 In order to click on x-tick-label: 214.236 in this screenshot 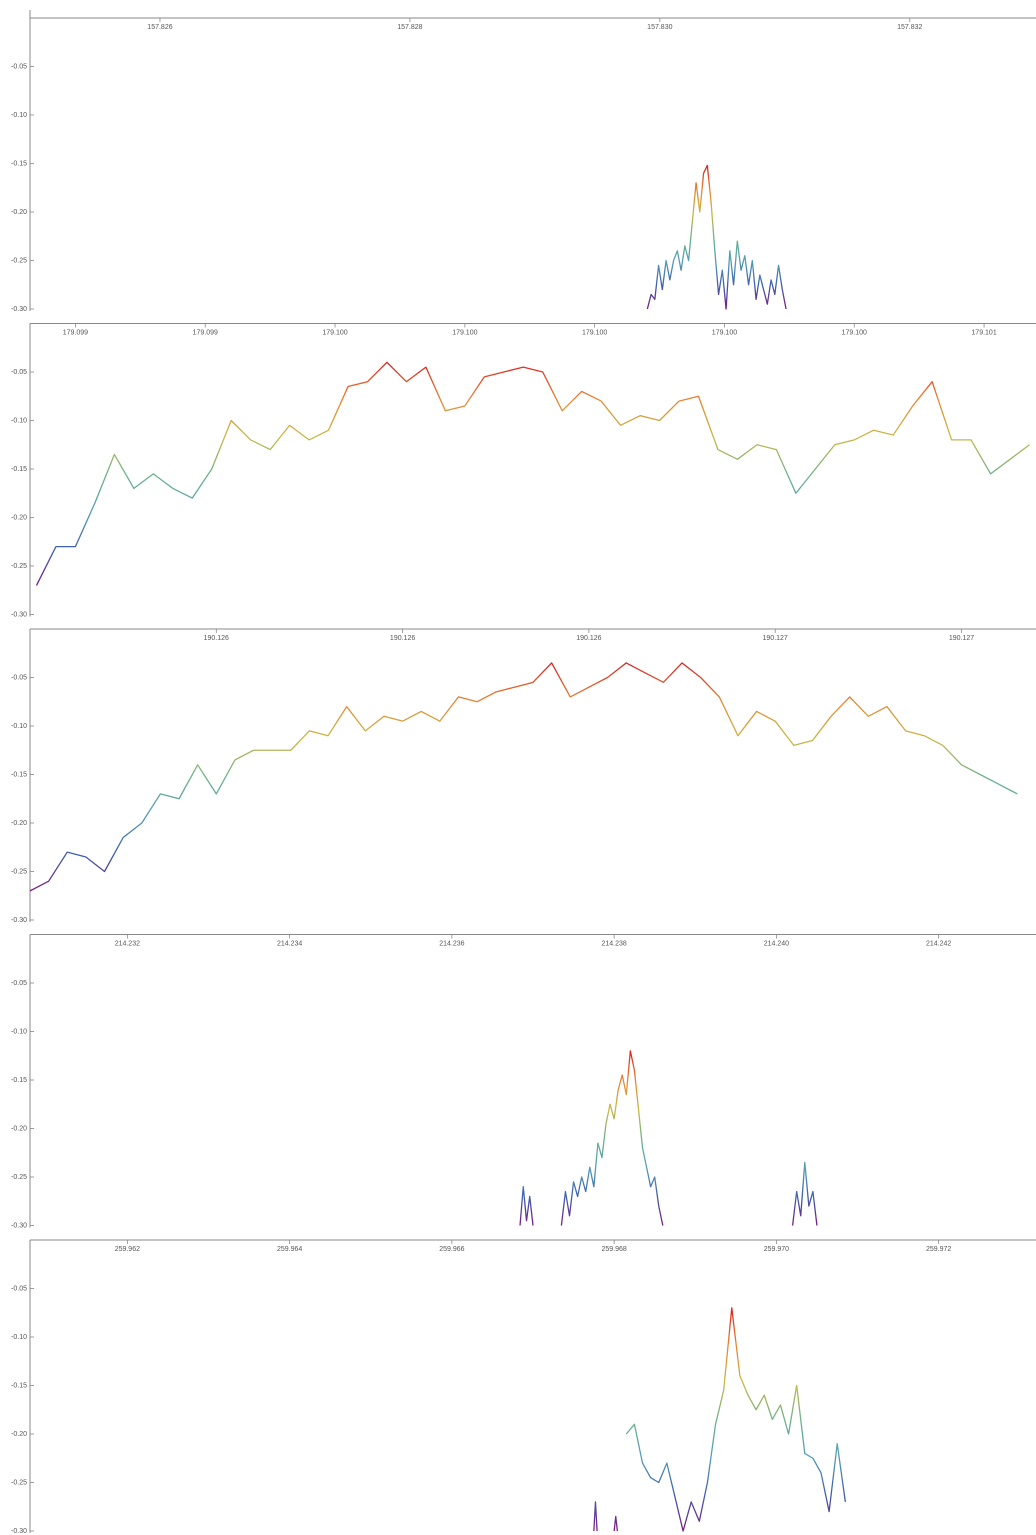, I will do `click(451, 943)`.